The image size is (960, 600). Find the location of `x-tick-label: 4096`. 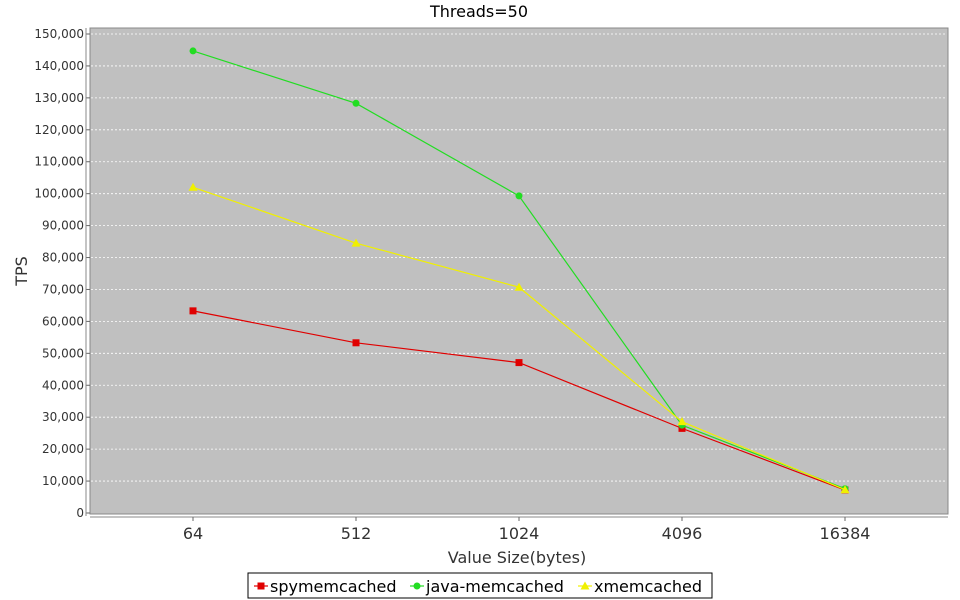

x-tick-label: 4096 is located at coordinates (682, 533).